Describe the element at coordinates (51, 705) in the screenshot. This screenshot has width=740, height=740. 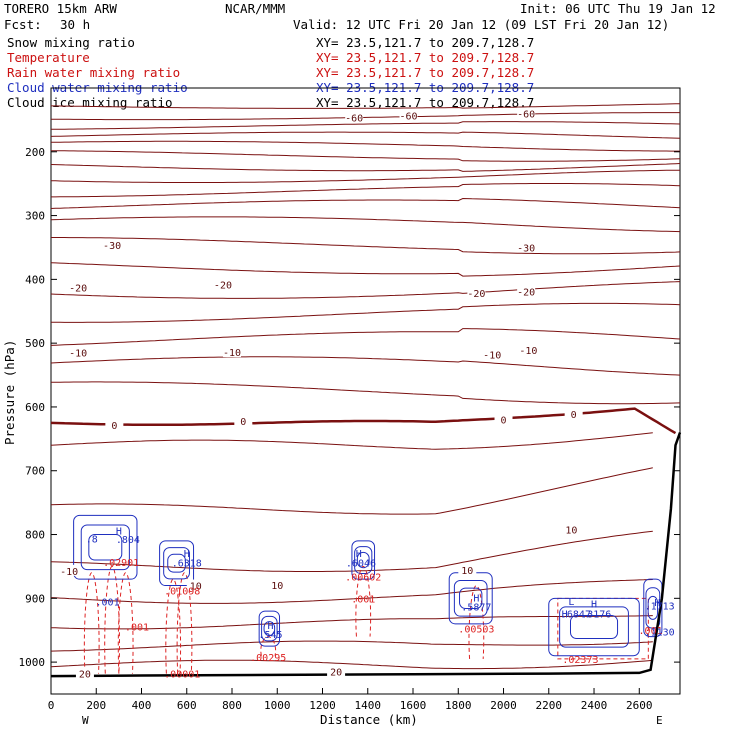
I see `x-tick-label: 0` at that location.